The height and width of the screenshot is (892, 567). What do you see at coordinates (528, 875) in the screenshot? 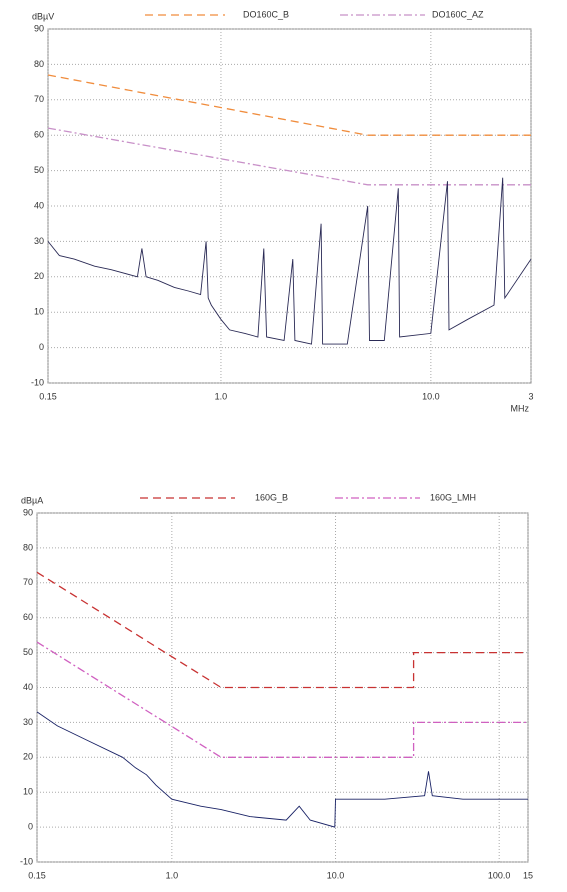
I see `x-tick-label: 15` at bounding box center [528, 875].